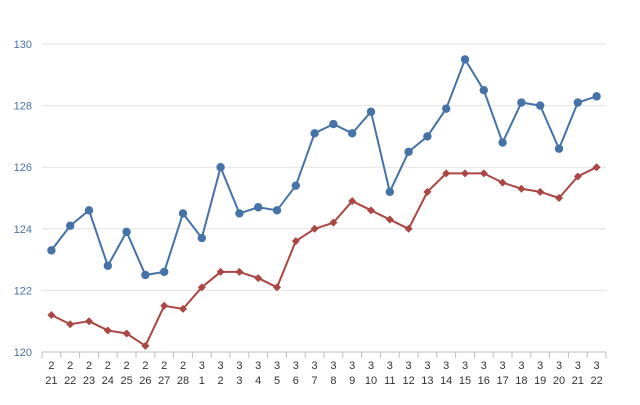  What do you see at coordinates (559, 381) in the screenshot?
I see `x-tick-day: 20` at bounding box center [559, 381].